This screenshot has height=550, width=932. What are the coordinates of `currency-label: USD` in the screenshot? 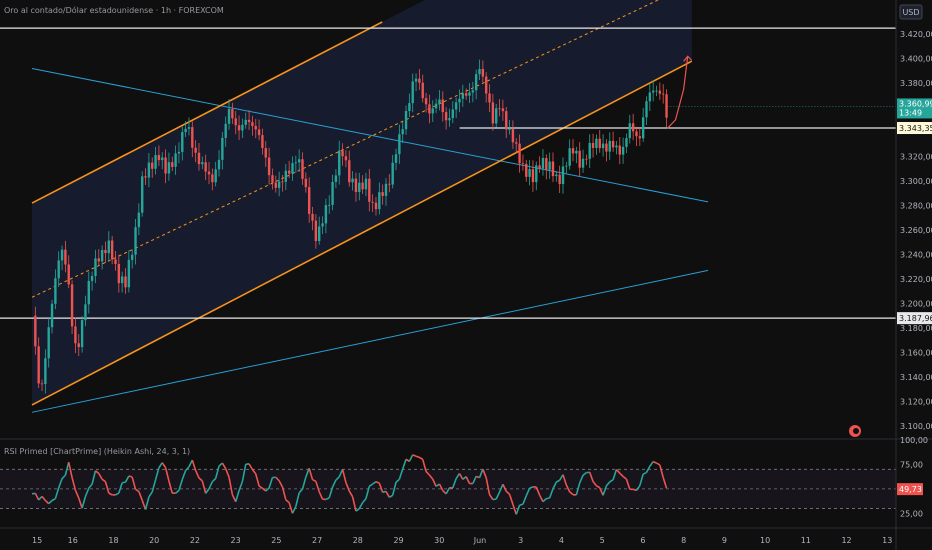 It's located at (910, 12).